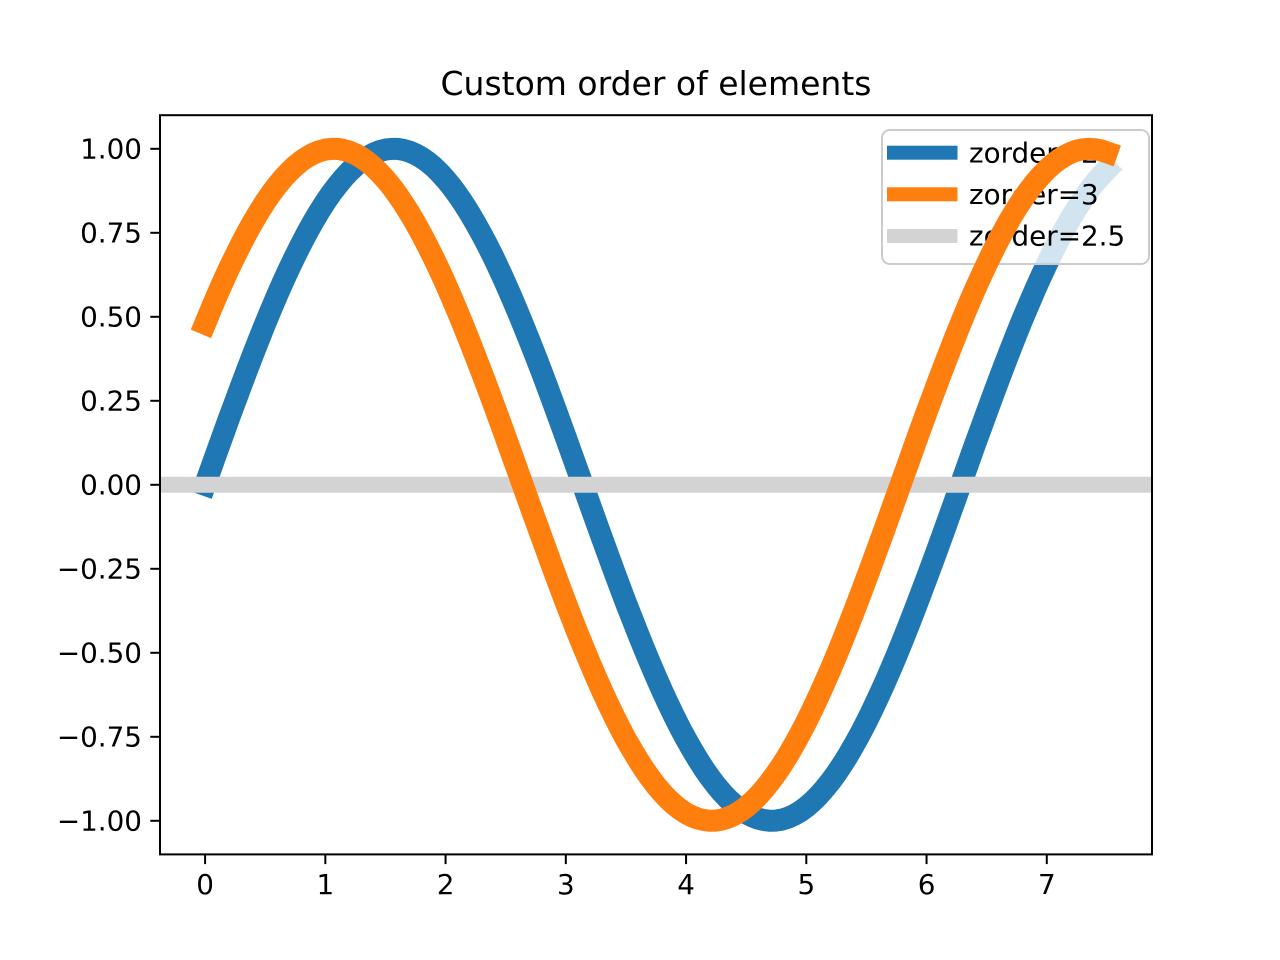 The height and width of the screenshot is (960, 1280). Describe the element at coordinates (99, 569) in the screenshot. I see `y-tick-label: −0.25` at that location.